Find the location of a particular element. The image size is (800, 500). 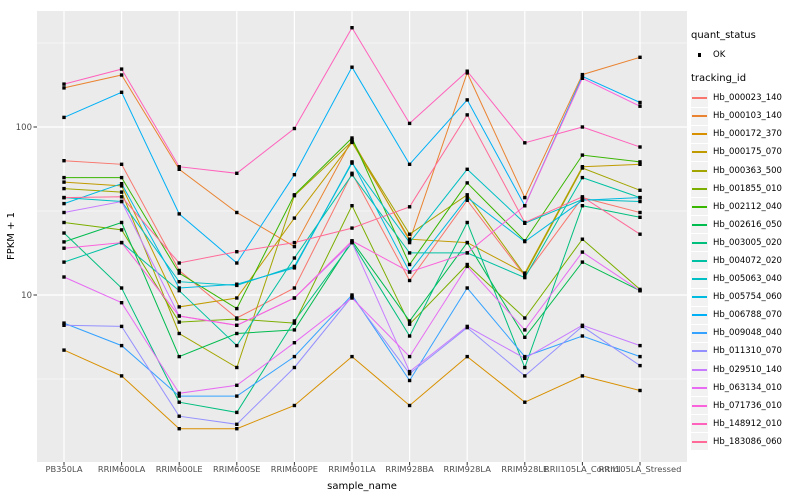

legend-item-Hb_006788_070: Hb_006788_070 is located at coordinates (745, 315).